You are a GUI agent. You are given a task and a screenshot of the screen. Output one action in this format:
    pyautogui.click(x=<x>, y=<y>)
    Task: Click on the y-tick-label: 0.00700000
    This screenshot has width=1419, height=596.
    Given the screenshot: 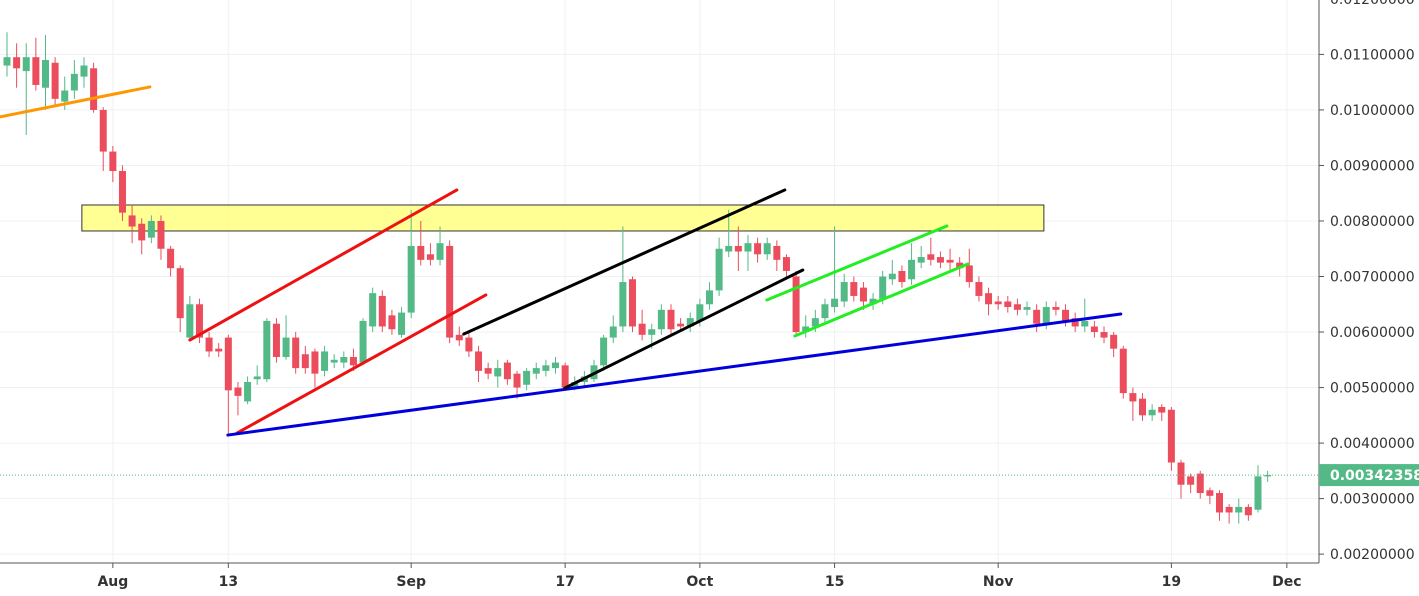 What is the action you would take?
    pyautogui.click(x=1372, y=278)
    